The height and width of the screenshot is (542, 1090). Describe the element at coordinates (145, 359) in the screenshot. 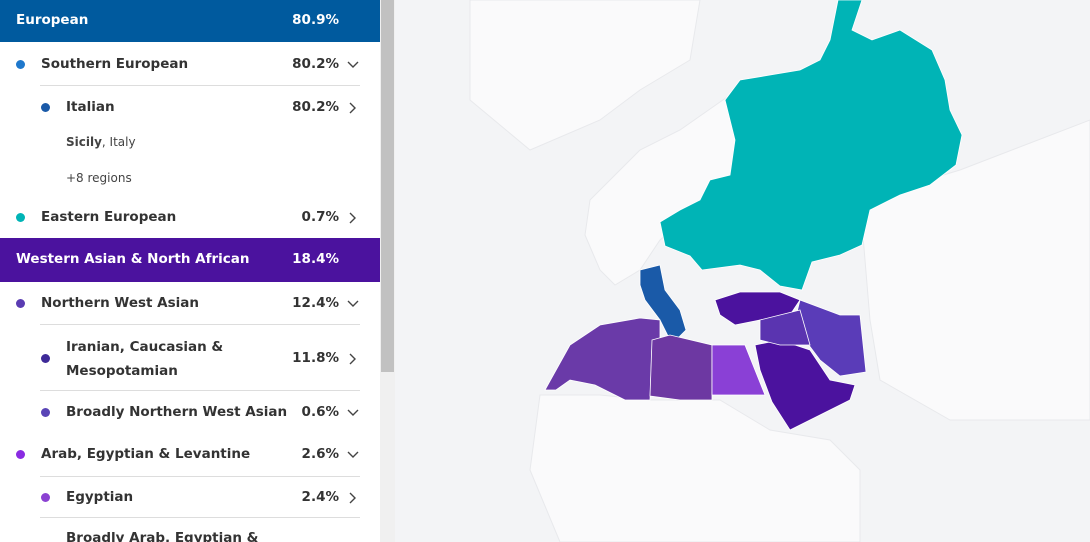

I see `label: Iranian, Caucasian & Mesopotamian` at that location.